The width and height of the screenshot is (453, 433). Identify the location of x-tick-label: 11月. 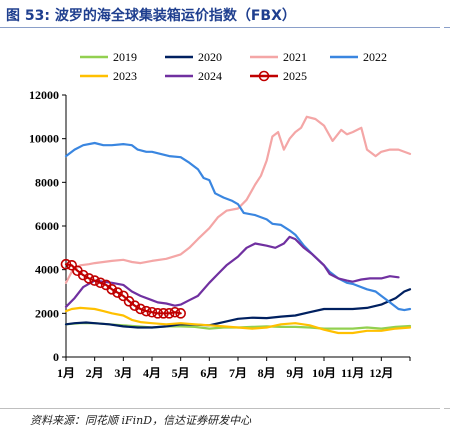
(352, 373).